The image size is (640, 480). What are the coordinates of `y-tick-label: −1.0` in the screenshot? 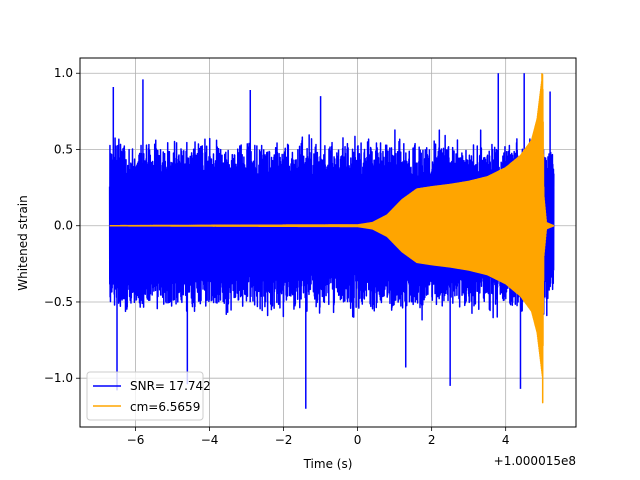 It's located at (58, 378).